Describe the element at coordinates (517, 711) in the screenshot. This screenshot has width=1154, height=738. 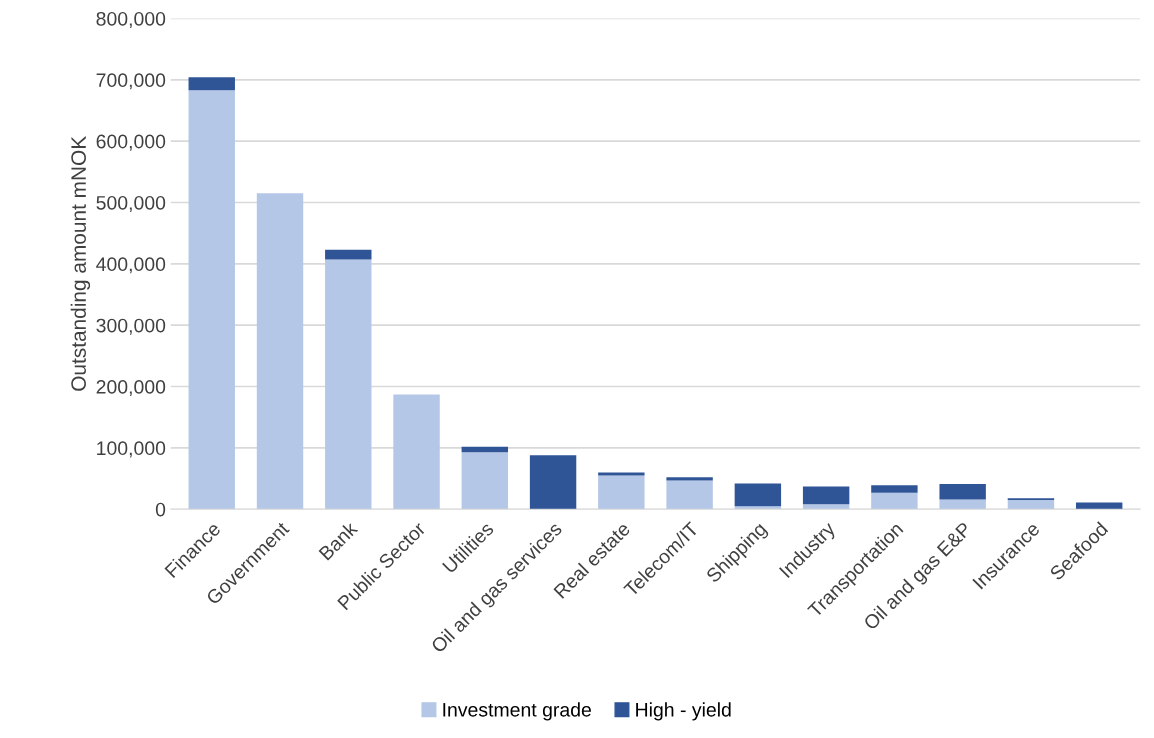
I see `legend-label: Investment grade` at that location.